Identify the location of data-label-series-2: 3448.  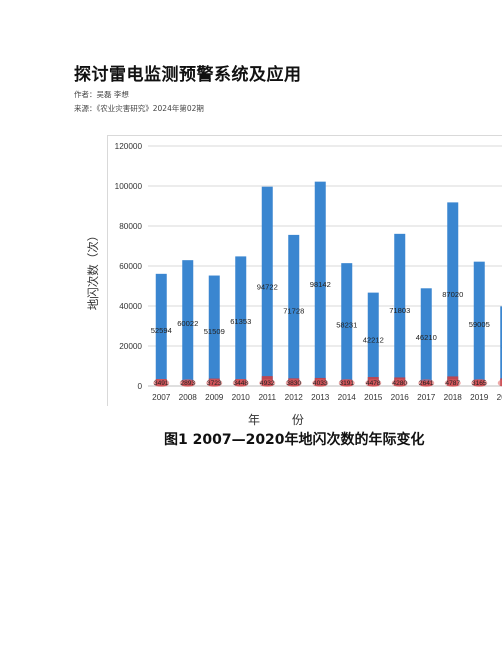
(240, 383).